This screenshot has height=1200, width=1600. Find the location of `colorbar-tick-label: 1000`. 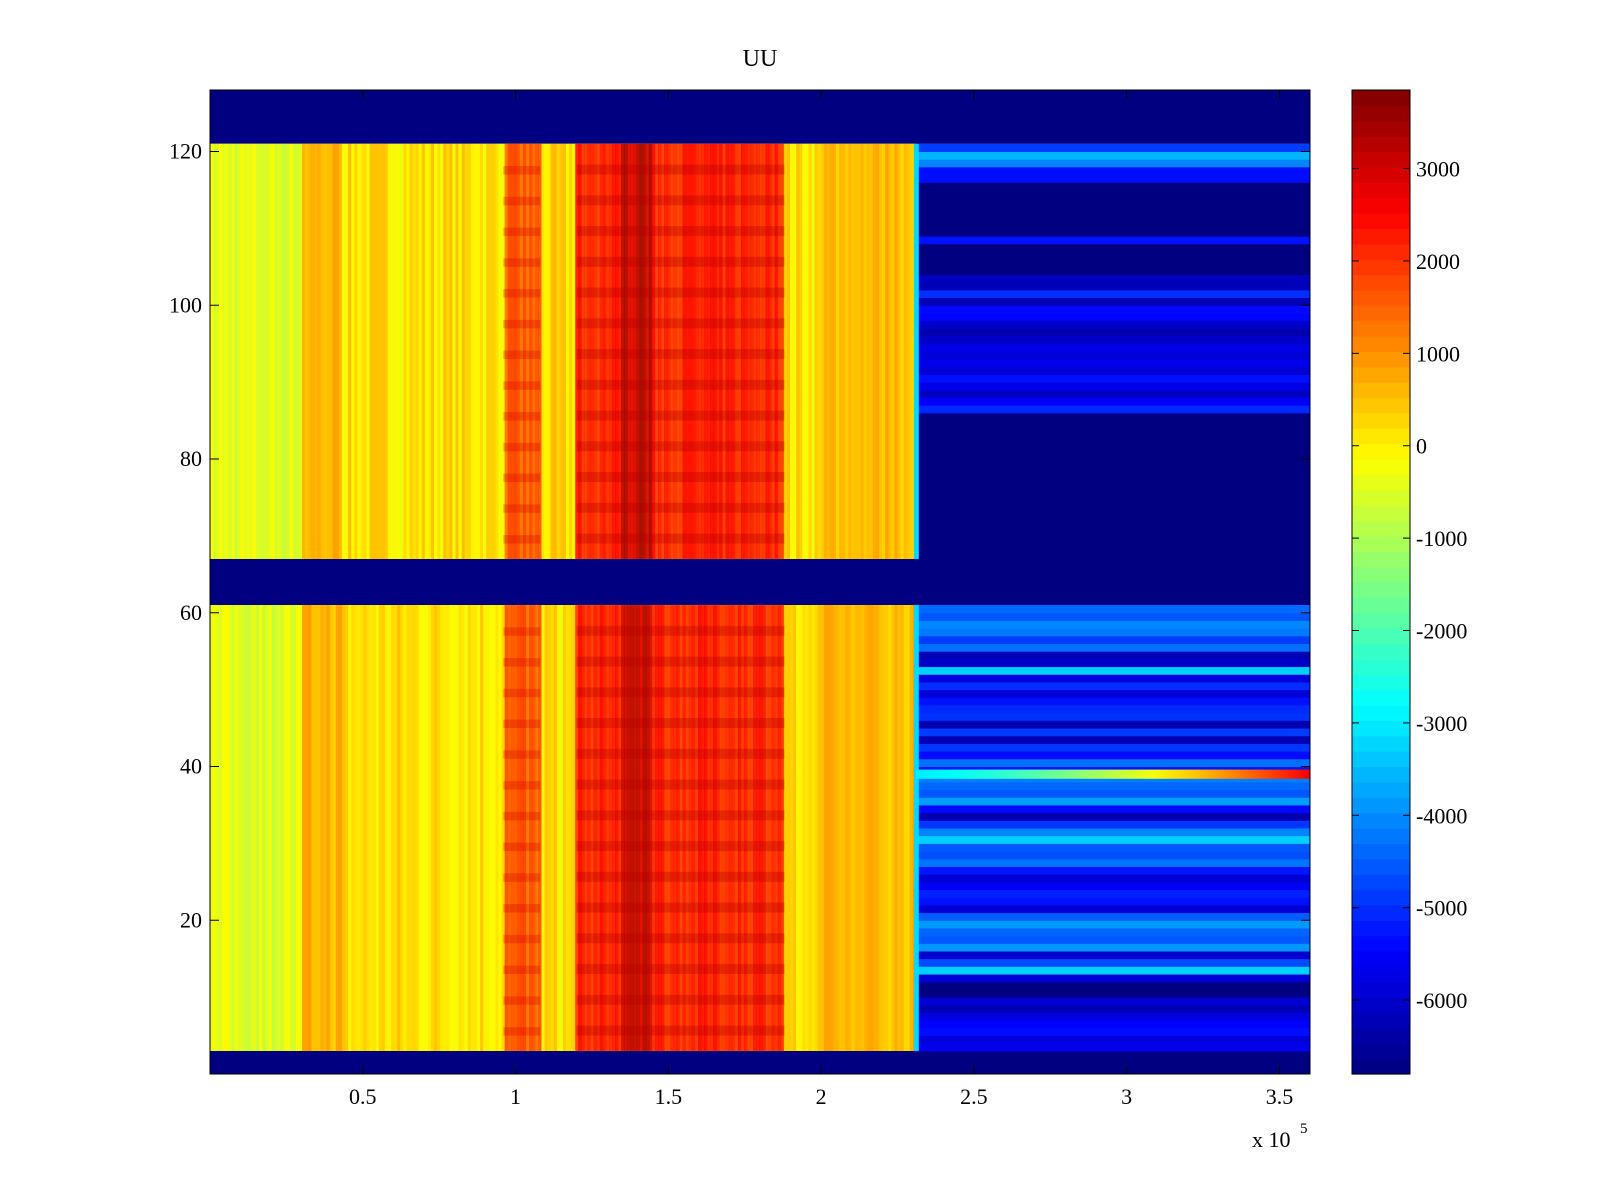

colorbar-tick-label: 1000 is located at coordinates (1438, 353).